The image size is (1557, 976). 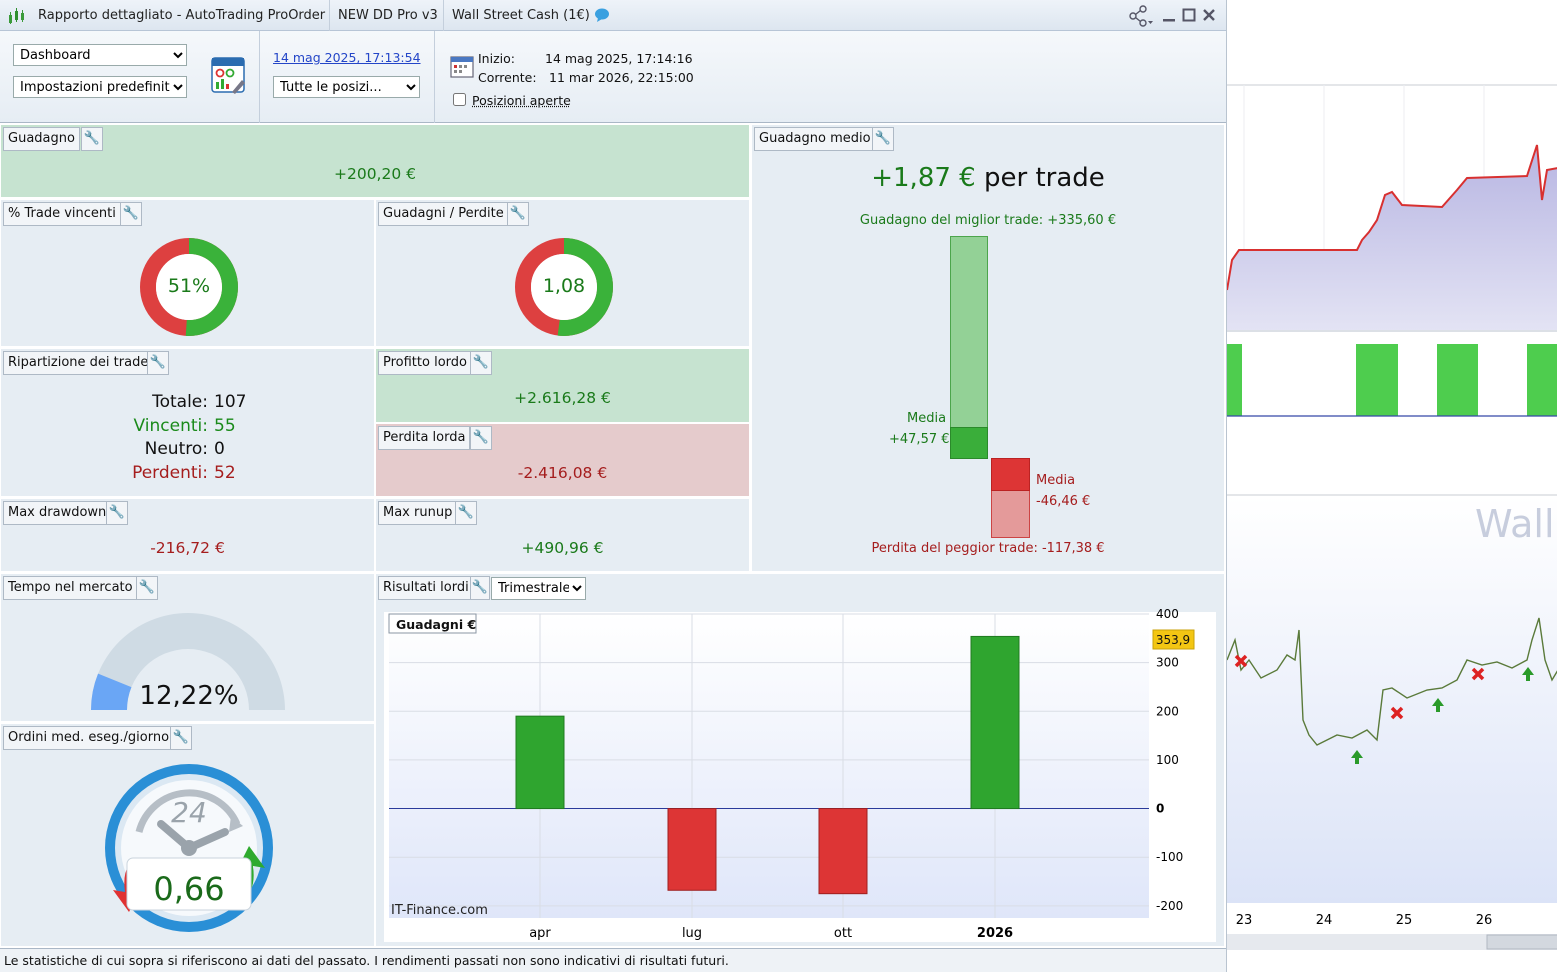 What do you see at coordinates (189, 286) in the screenshot?
I see `win-rate-value: 51%` at bounding box center [189, 286].